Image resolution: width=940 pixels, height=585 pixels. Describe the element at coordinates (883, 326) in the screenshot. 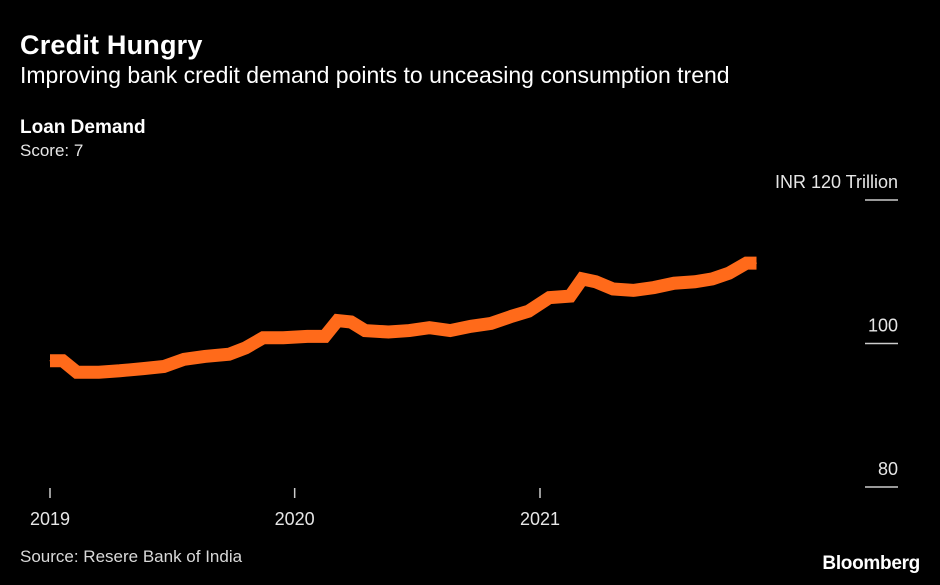

I see `y-tick-label: 100` at that location.